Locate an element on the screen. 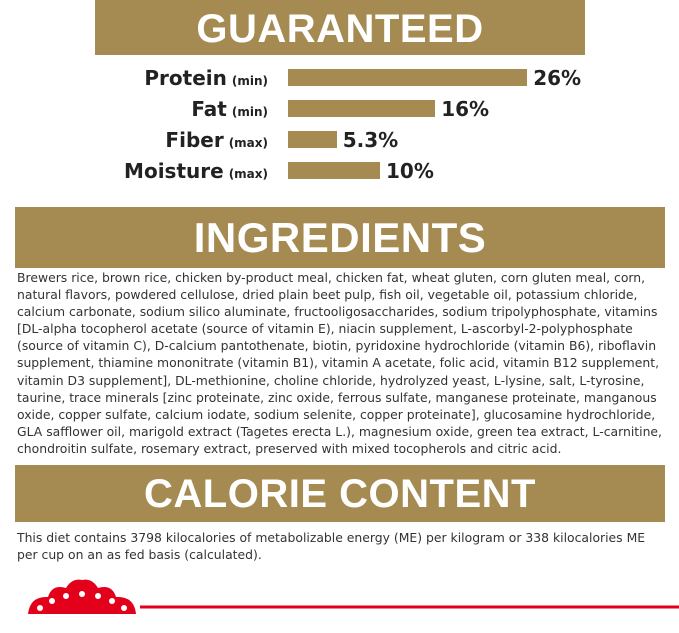 This screenshot has height=633, width=679. analysis-row: Protein (min) 26% is located at coordinates (339, 78).